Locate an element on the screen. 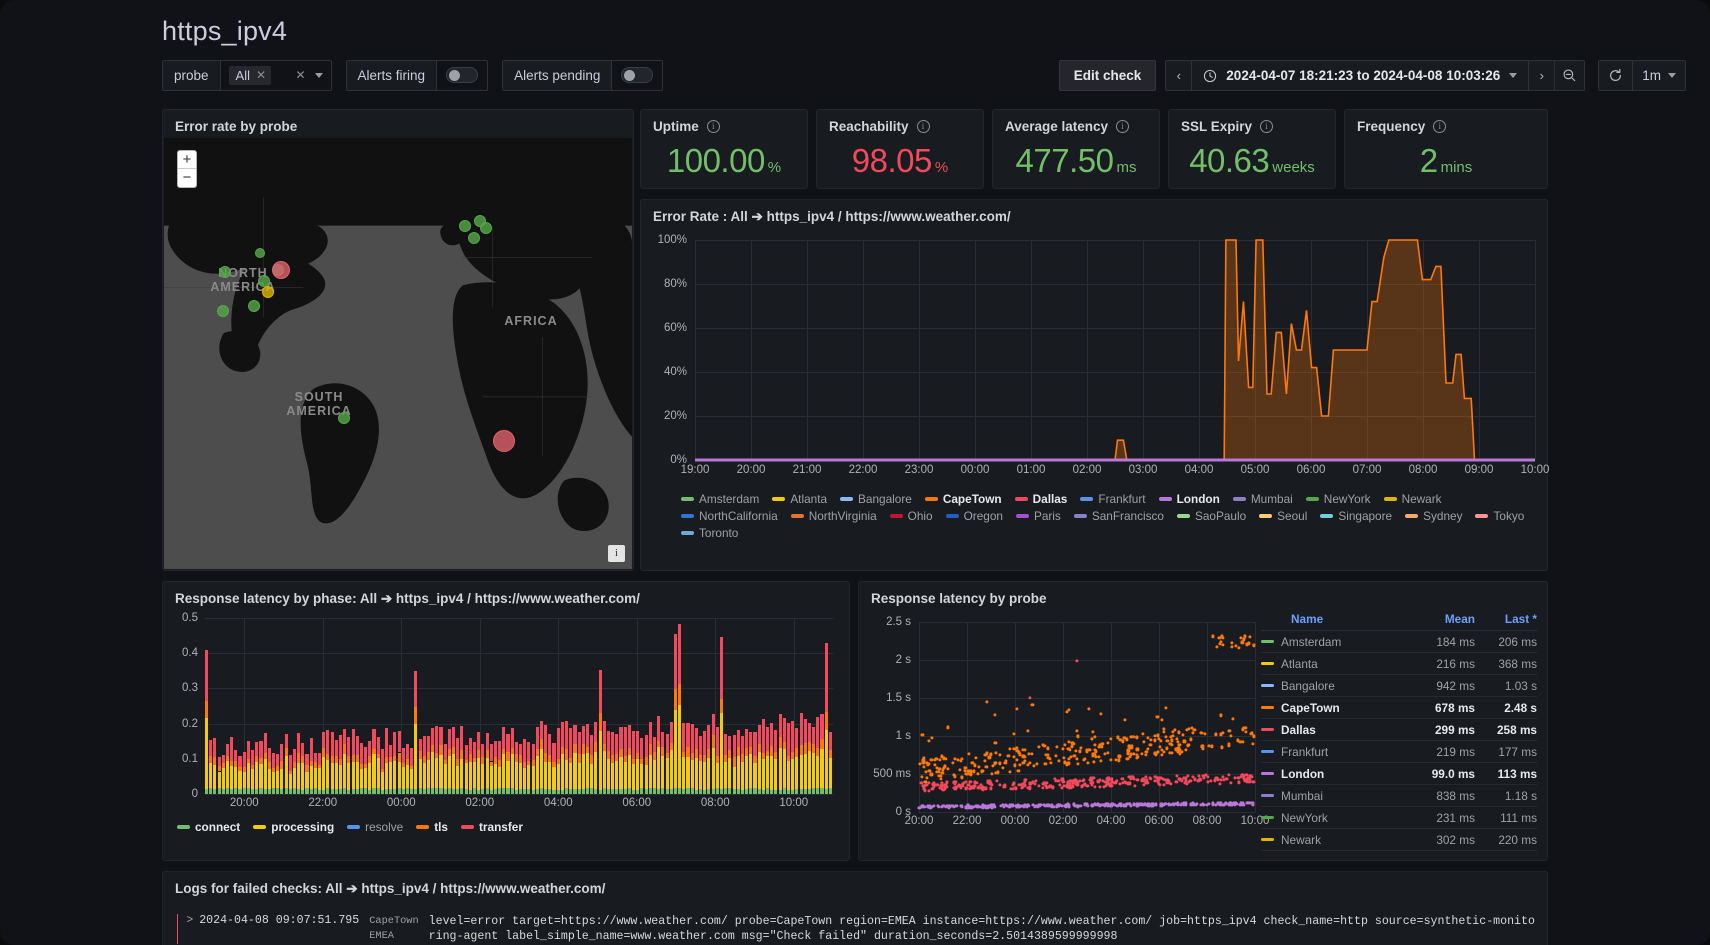  probe-selected-pill: All ✕ is located at coordinates (250, 75).